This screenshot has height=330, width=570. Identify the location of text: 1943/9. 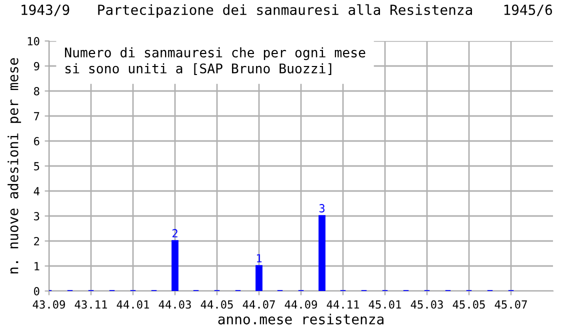
(46, 10).